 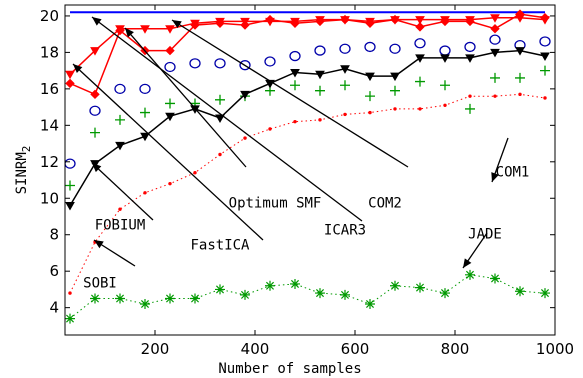 What do you see at coordinates (122, 191) in the screenshot?
I see `annotation-arrow-line` at bounding box center [122, 191].